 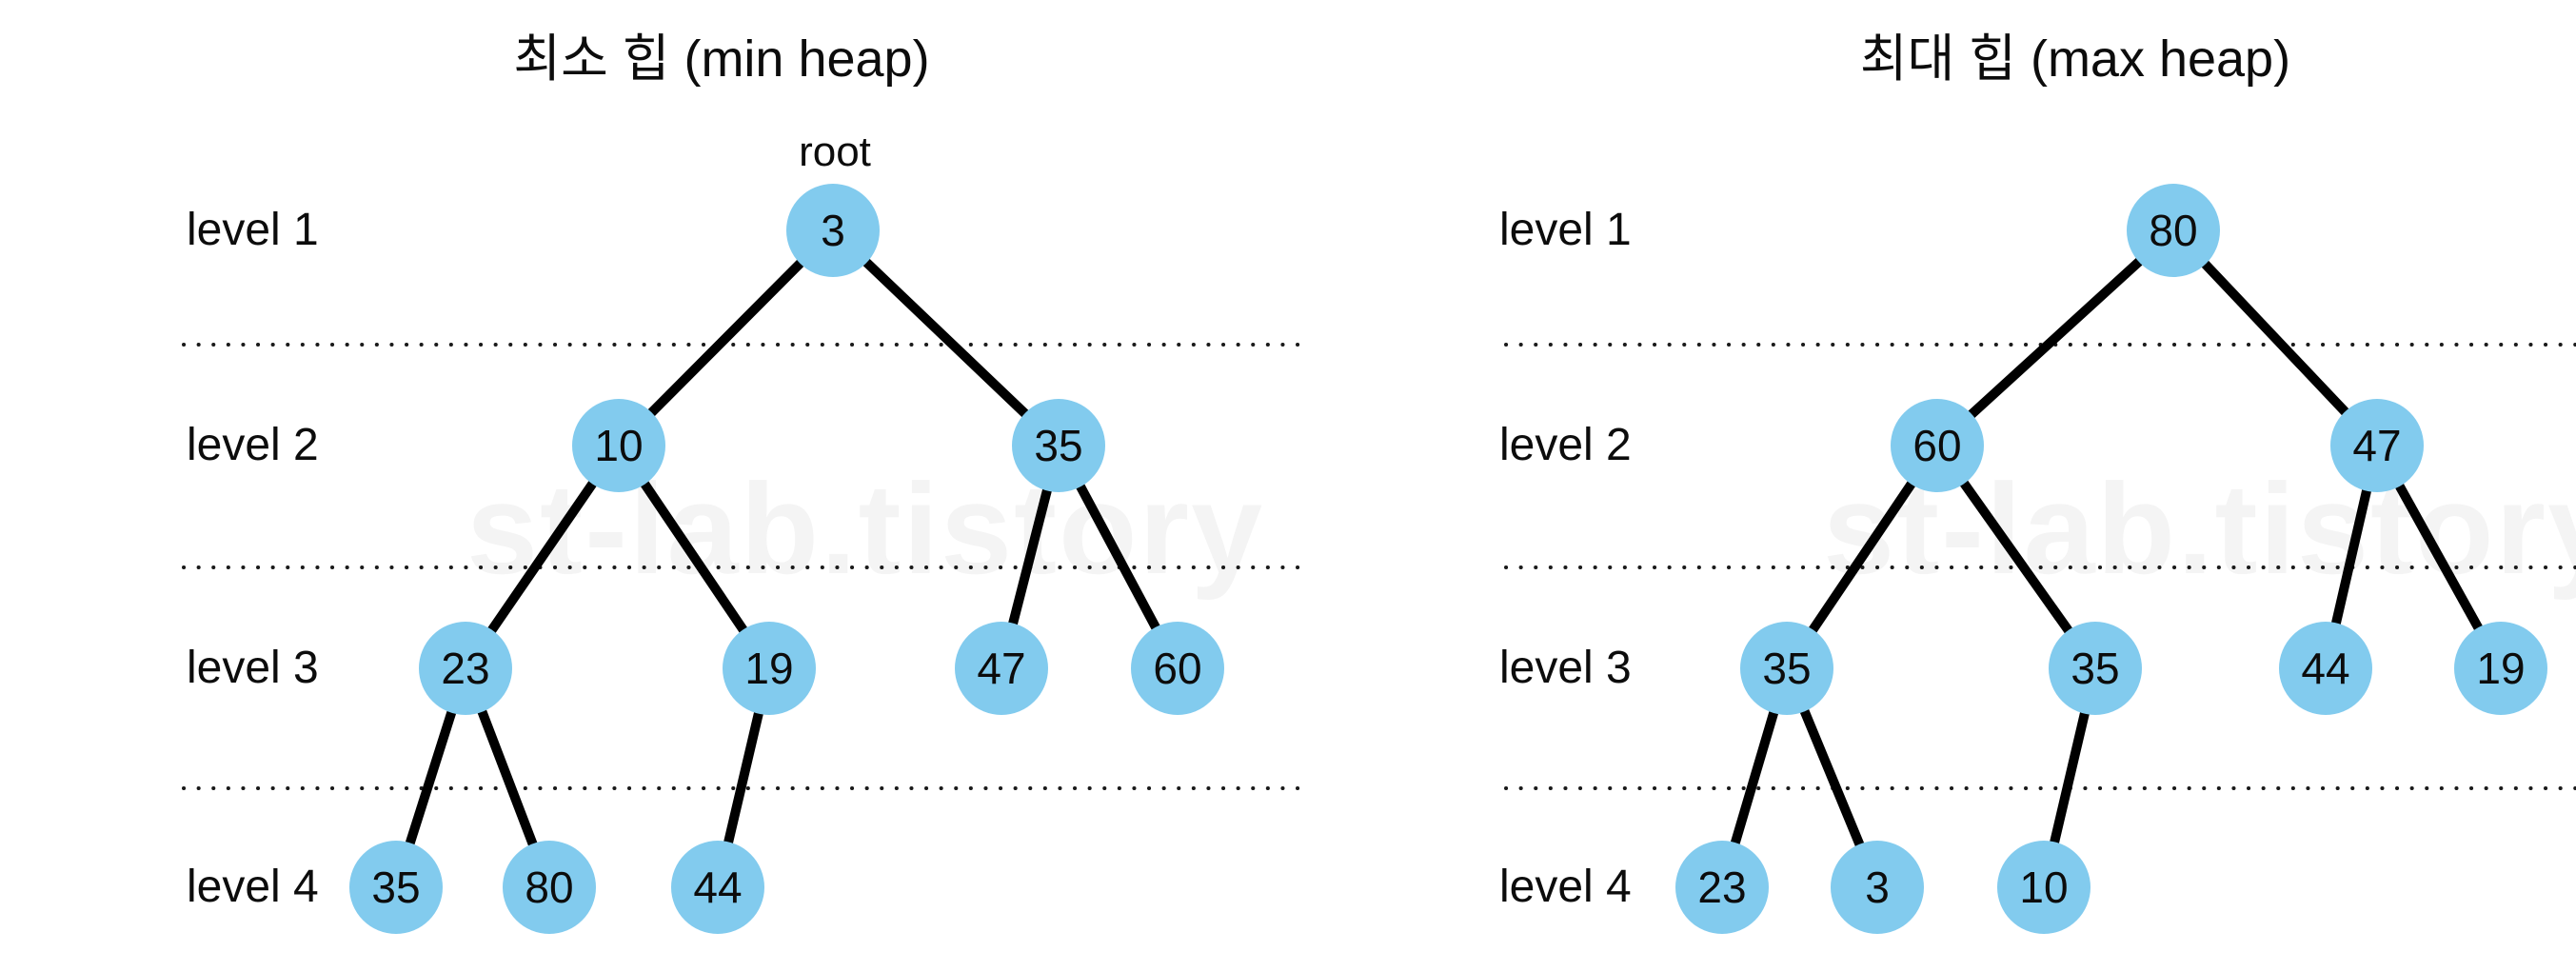 What do you see at coordinates (2075, 59) in the screenshot?
I see `max-heap-title: 최대 힙 (max heap)` at bounding box center [2075, 59].